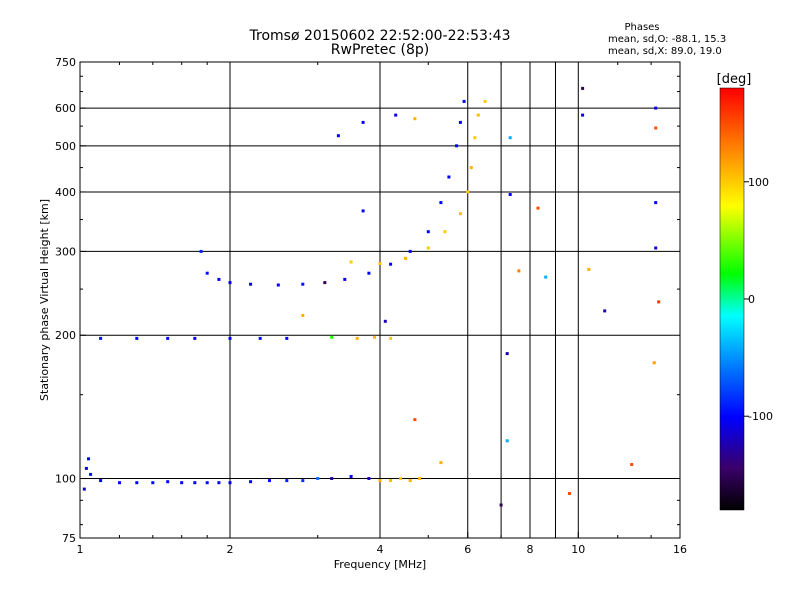 Image resolution: width=800 pixels, height=600 pixels. I want to click on x-tick-label: 10, so click(578, 549).